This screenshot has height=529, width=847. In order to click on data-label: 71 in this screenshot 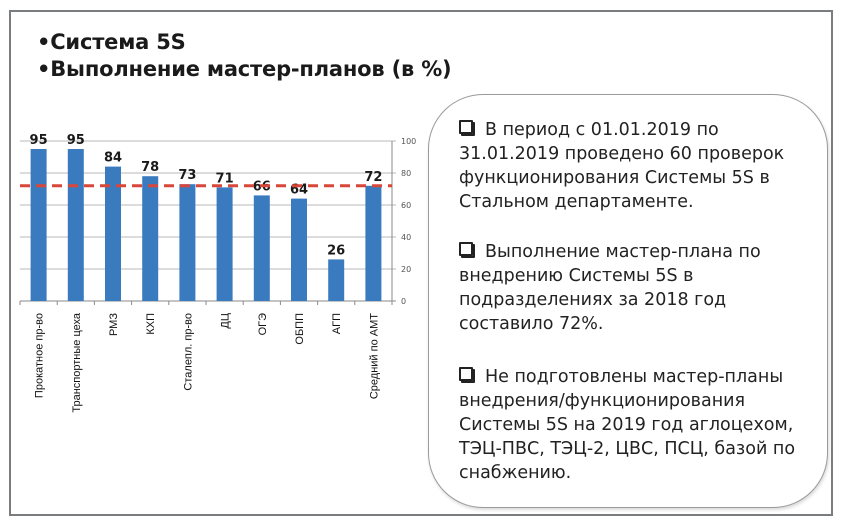, I will do `click(225, 178)`.